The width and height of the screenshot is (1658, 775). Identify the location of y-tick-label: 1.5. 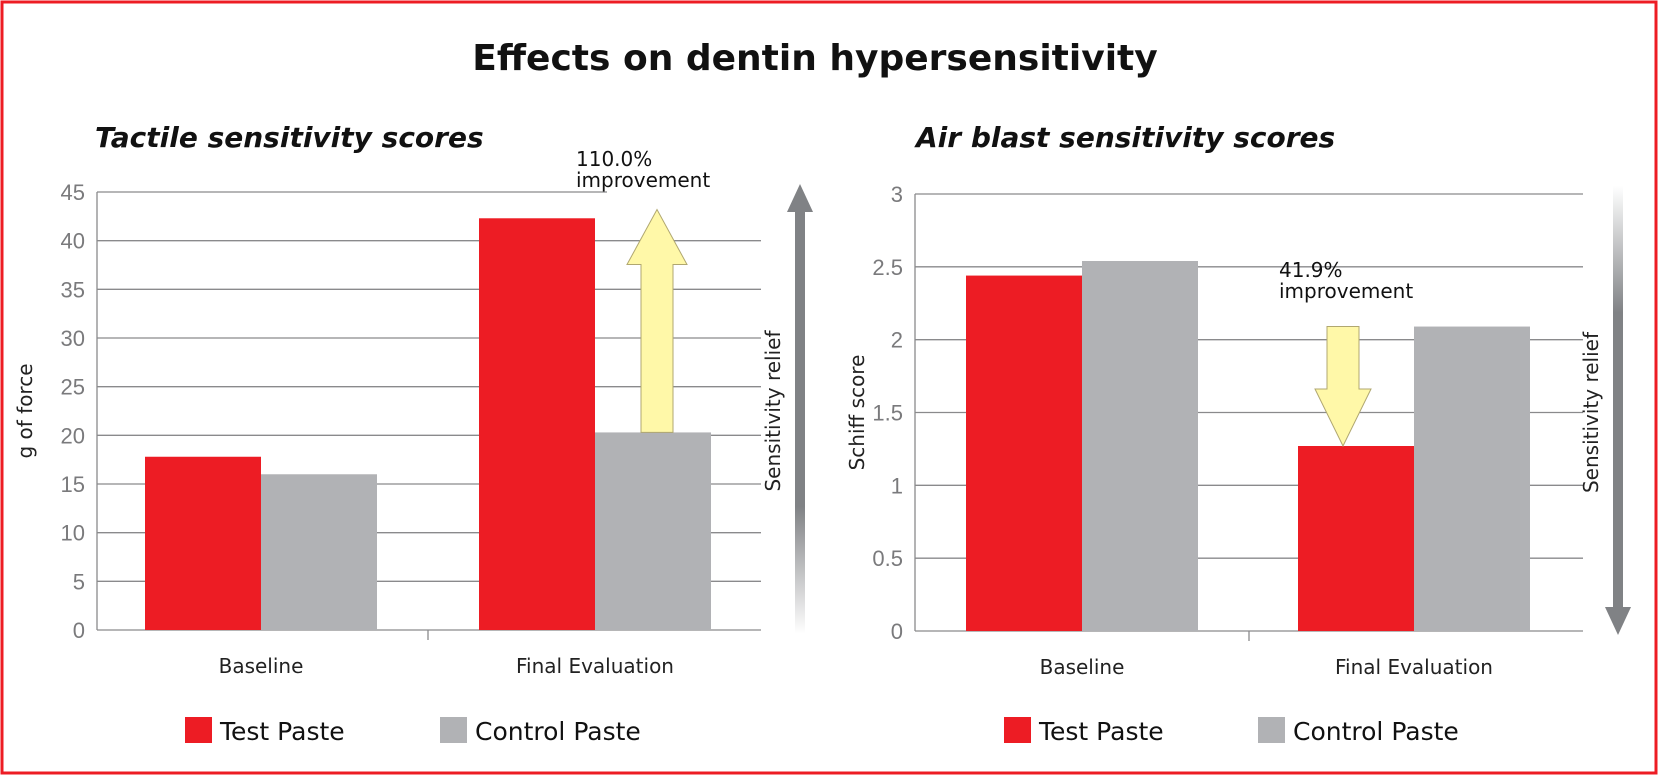
(887, 413).